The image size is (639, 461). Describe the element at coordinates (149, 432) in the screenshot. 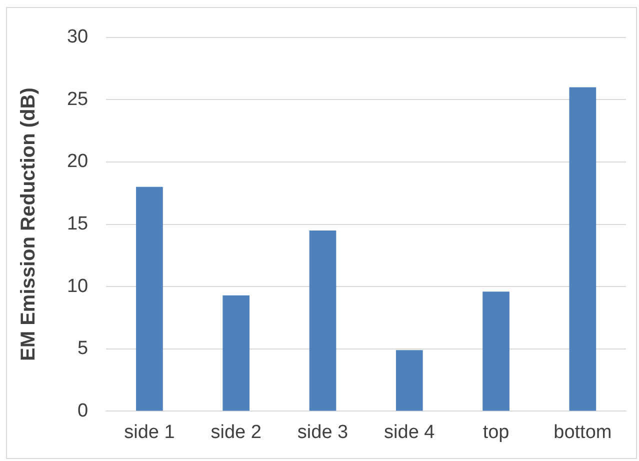

I see `x-tick-label: side 1` at that location.